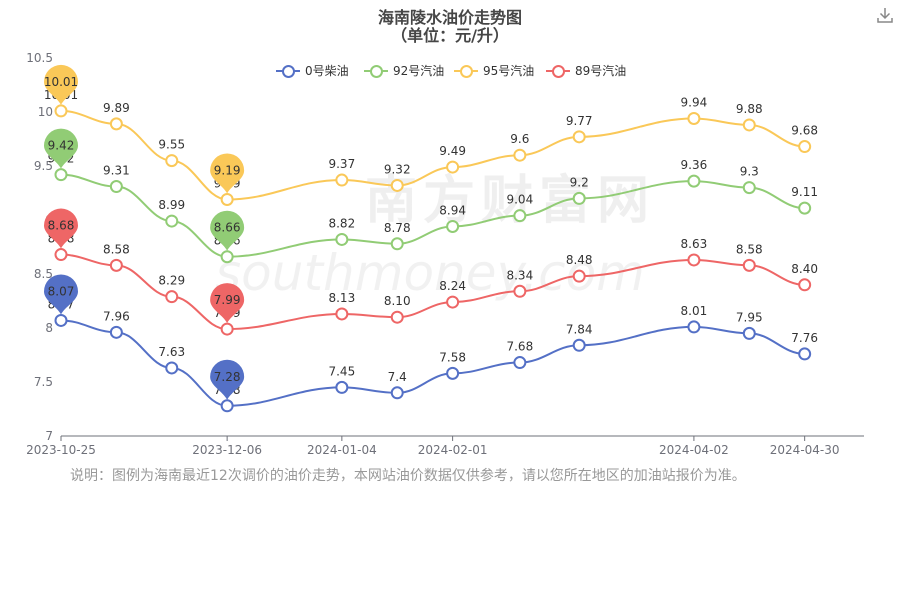 This screenshot has width=900, height=600. I want to click on y-tick-label: 7, so click(49, 436).